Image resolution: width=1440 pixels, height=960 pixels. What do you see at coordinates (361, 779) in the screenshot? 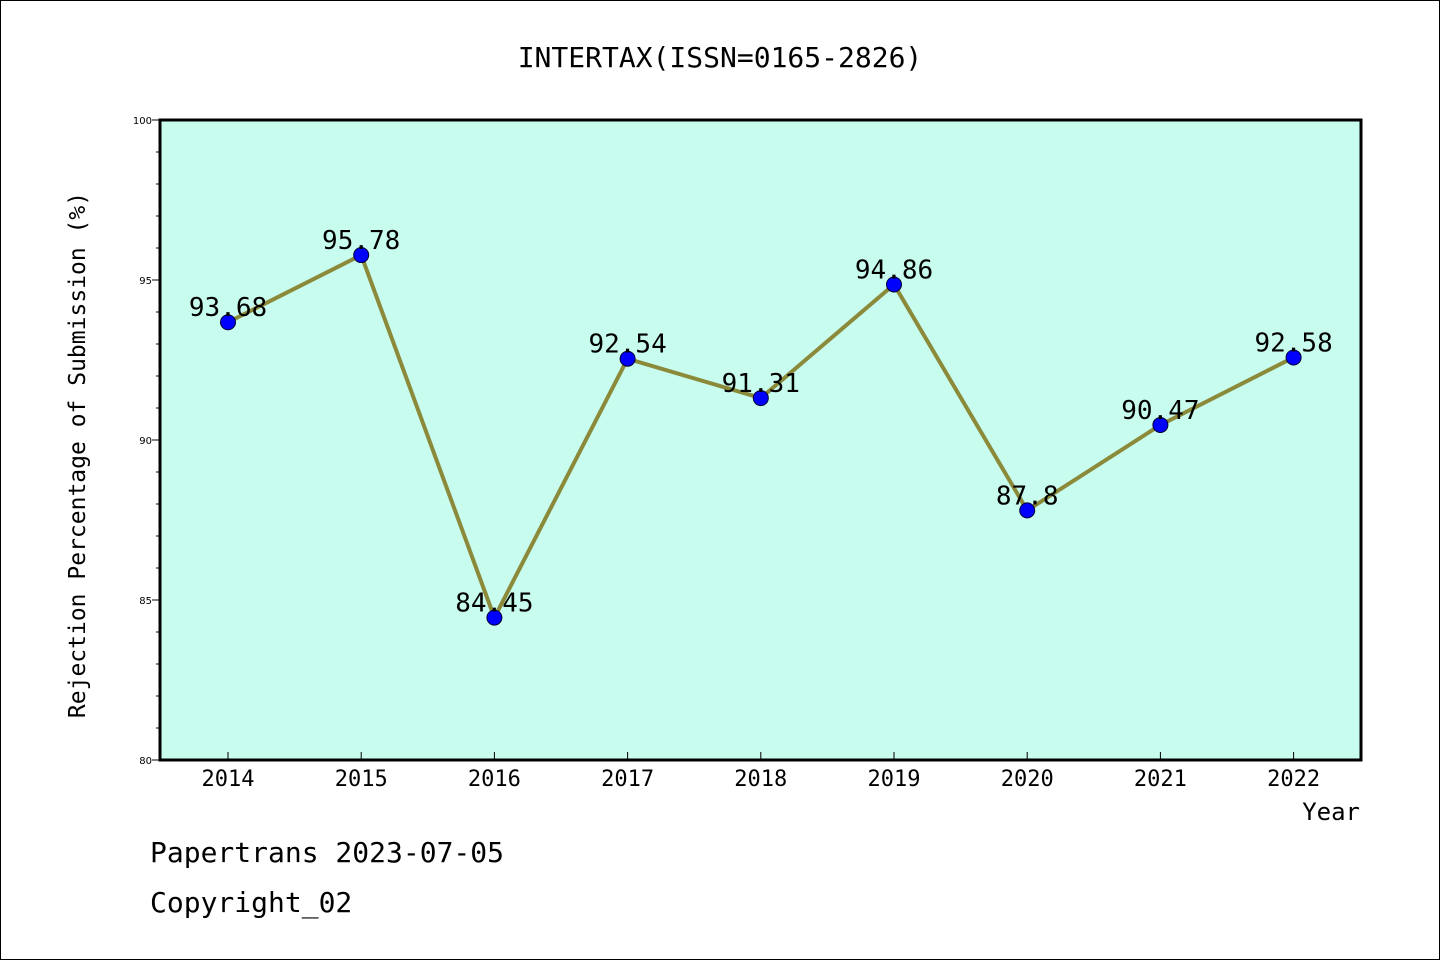
I see `x-tick-label: 2015` at bounding box center [361, 779].